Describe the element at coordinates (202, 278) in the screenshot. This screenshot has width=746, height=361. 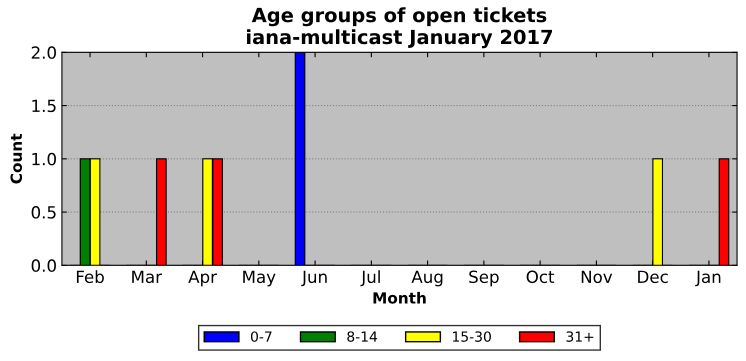
I see `x-tick-label: Apr` at that location.